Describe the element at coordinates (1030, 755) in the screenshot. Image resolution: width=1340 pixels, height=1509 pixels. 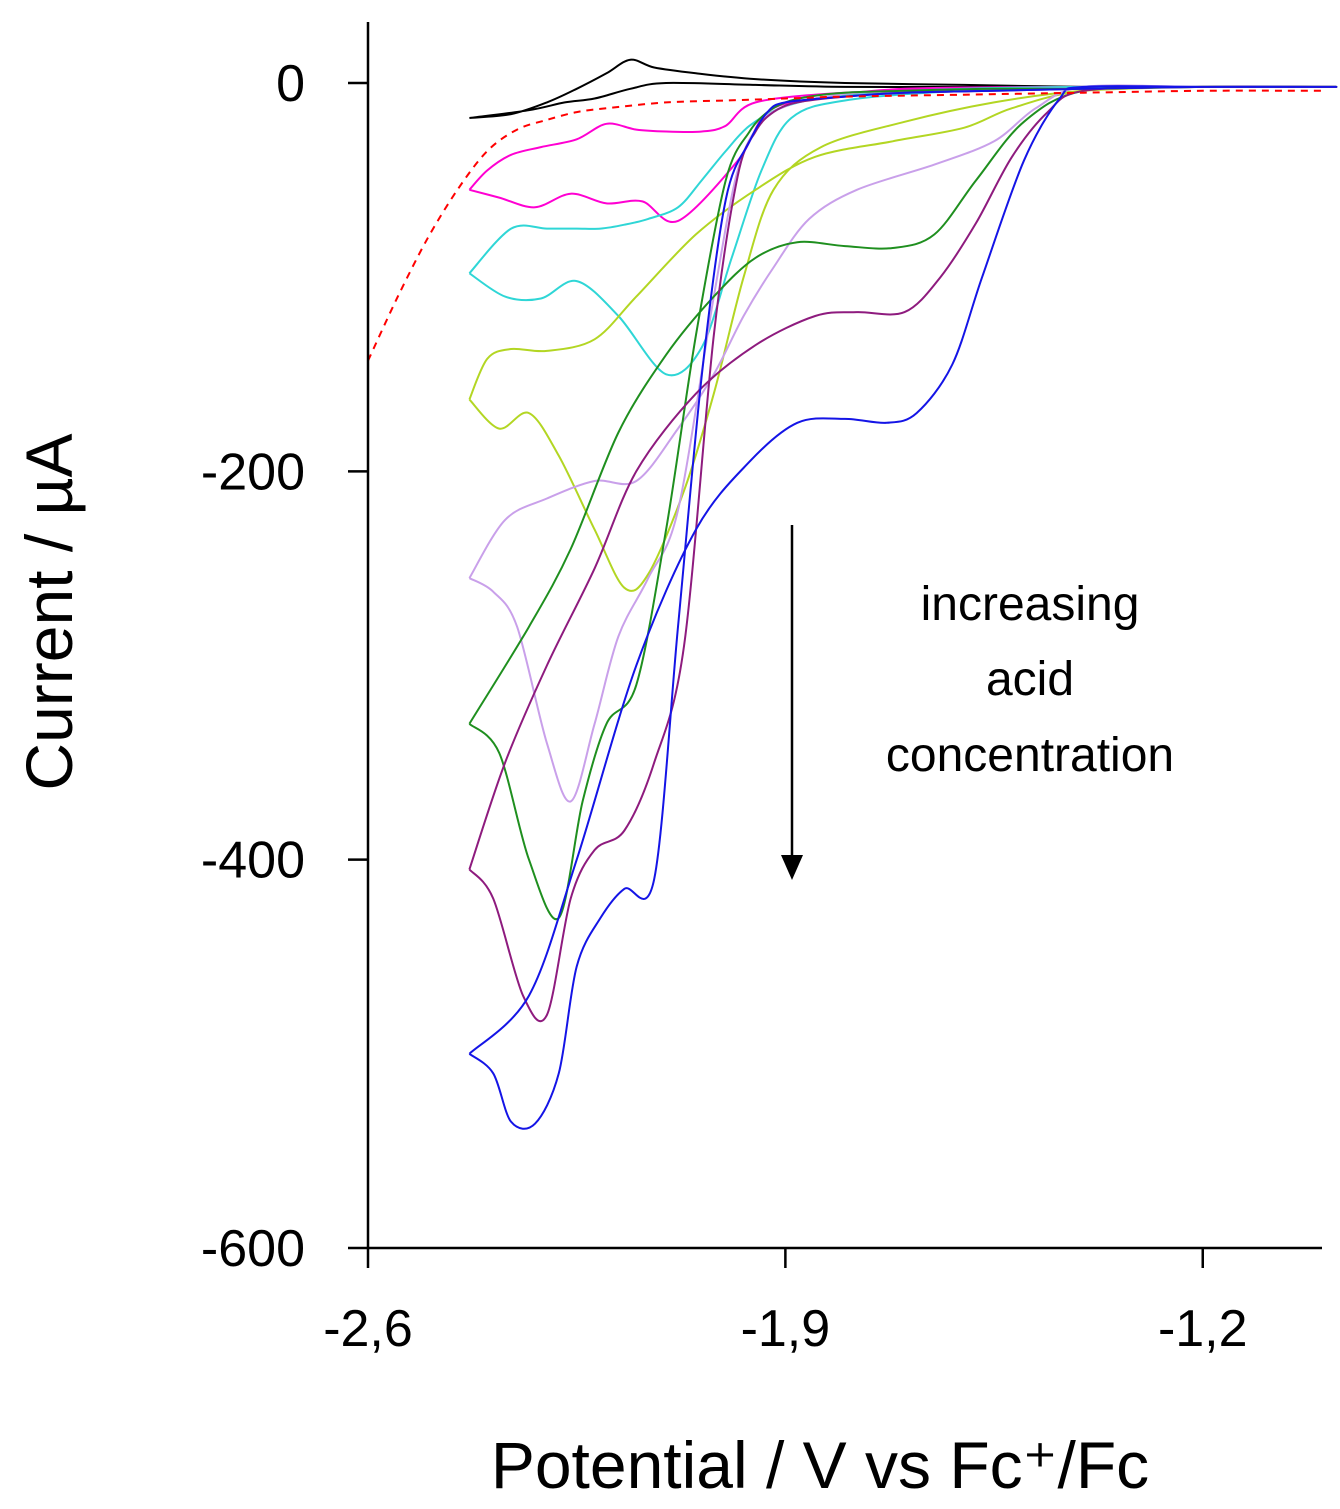
I see `annotation-line-3: concentration` at that location.